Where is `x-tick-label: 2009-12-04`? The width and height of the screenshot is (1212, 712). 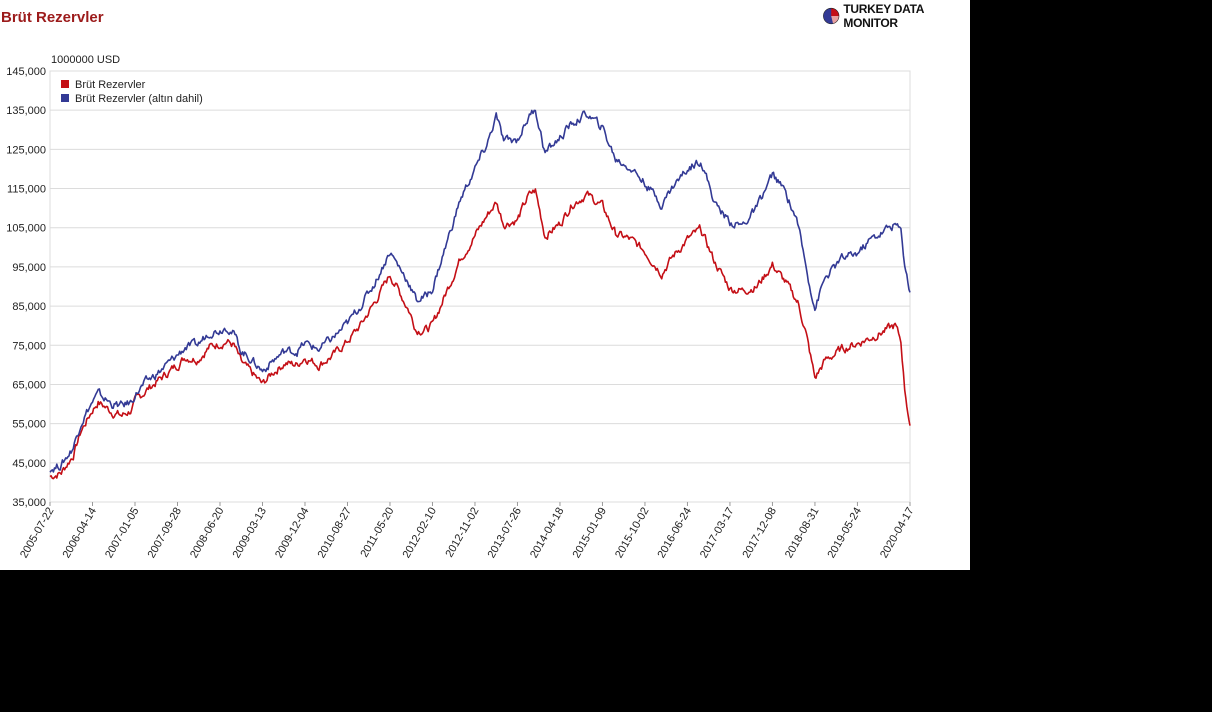
x-tick-label: 2009-12-04 is located at coordinates (292, 533).